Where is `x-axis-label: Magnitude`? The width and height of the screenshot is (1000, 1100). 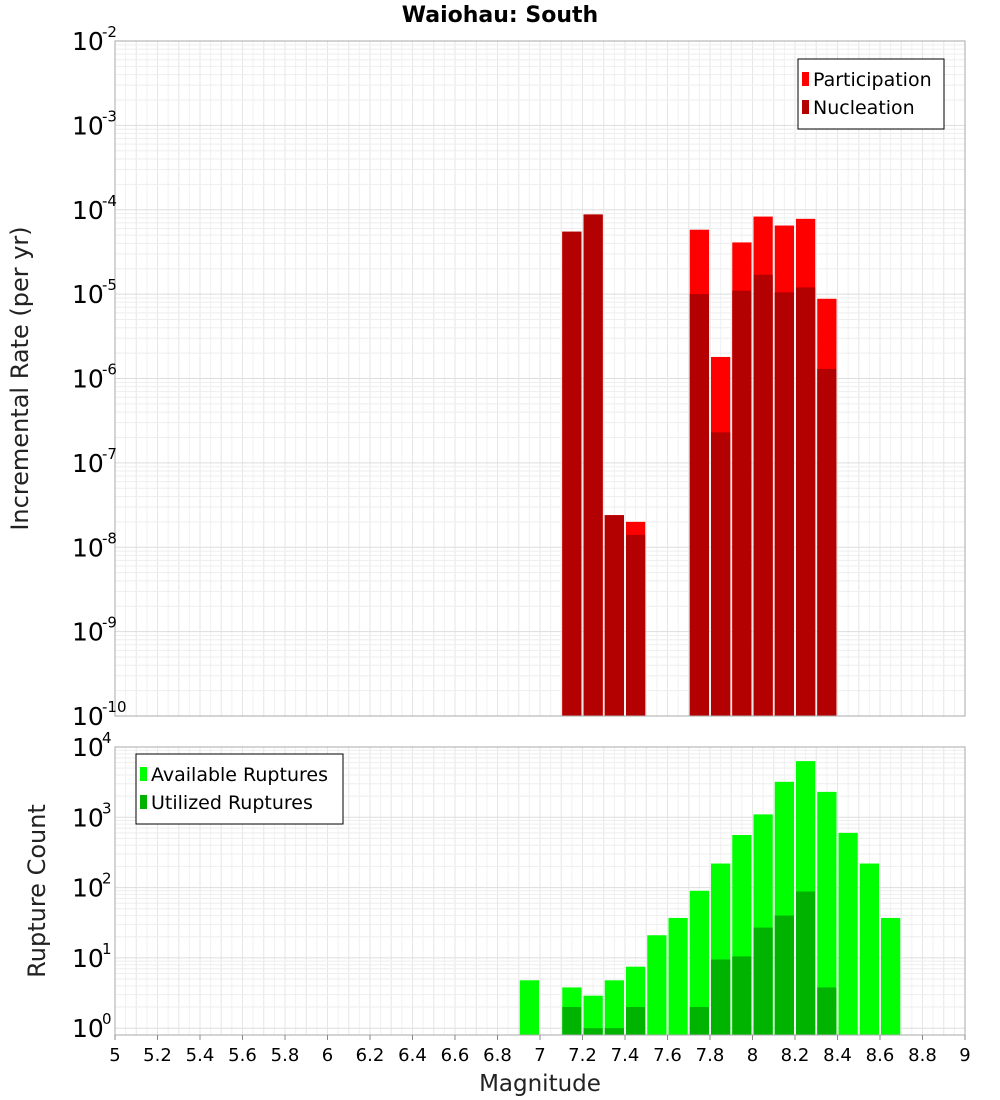
x-axis-label: Magnitude is located at coordinates (540, 1084).